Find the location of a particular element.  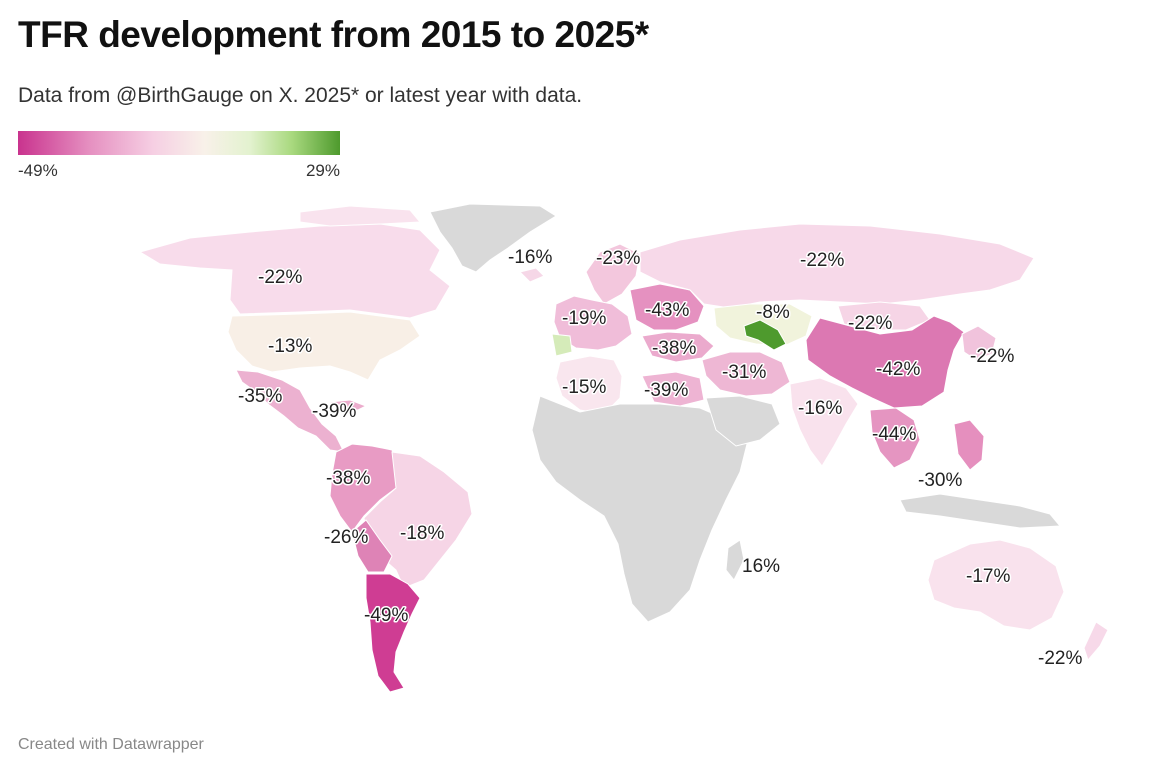

region-egypt is located at coordinates (673, 389).